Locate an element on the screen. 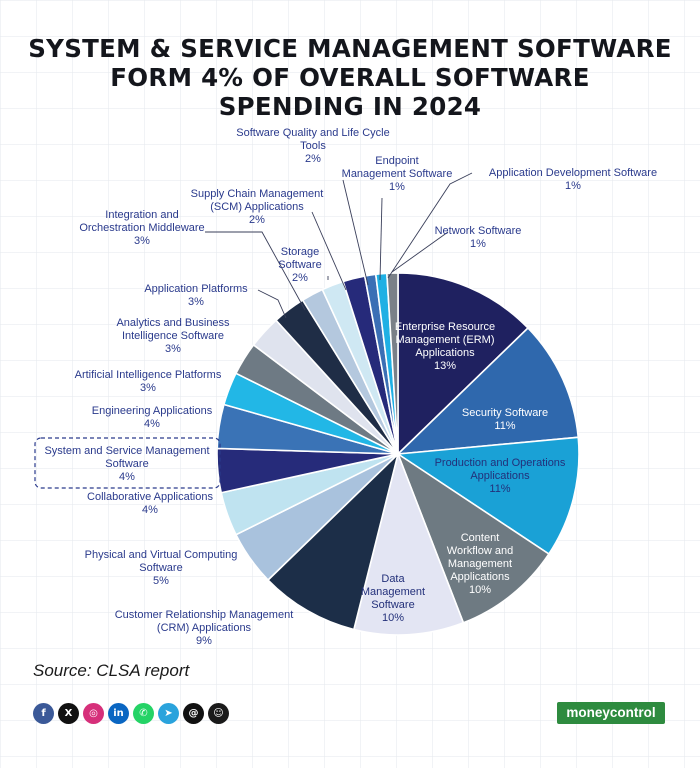 The image size is (700, 768). slice-label-text: Collaborative Applications 4% is located at coordinates (150, 503).